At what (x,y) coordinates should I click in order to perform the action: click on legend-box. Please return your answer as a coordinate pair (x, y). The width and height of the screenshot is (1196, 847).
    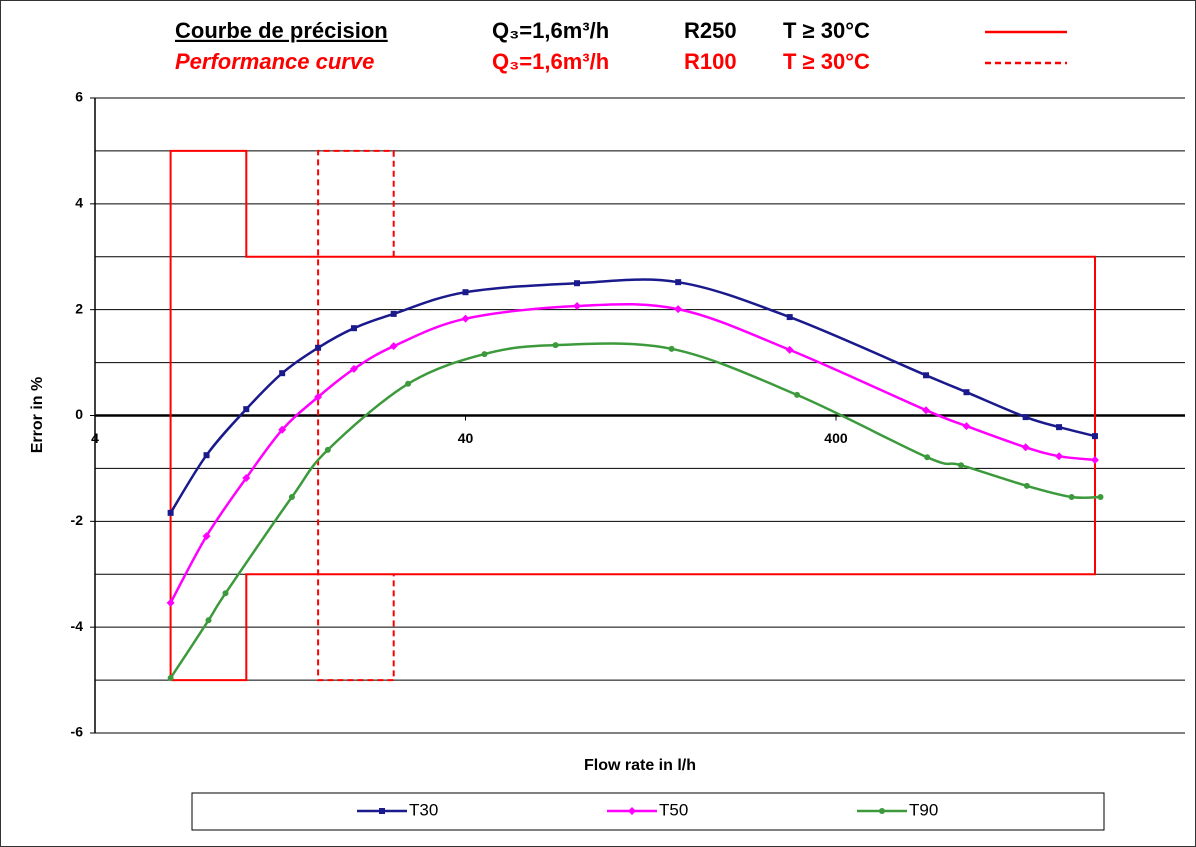
    Looking at the image, I should click on (648, 811).